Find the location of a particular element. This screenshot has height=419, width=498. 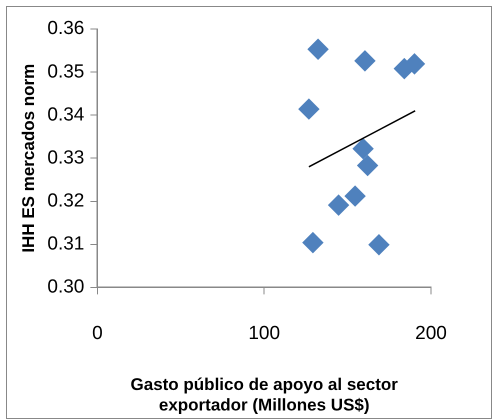

x-tick-label: 200 is located at coordinates (431, 333).